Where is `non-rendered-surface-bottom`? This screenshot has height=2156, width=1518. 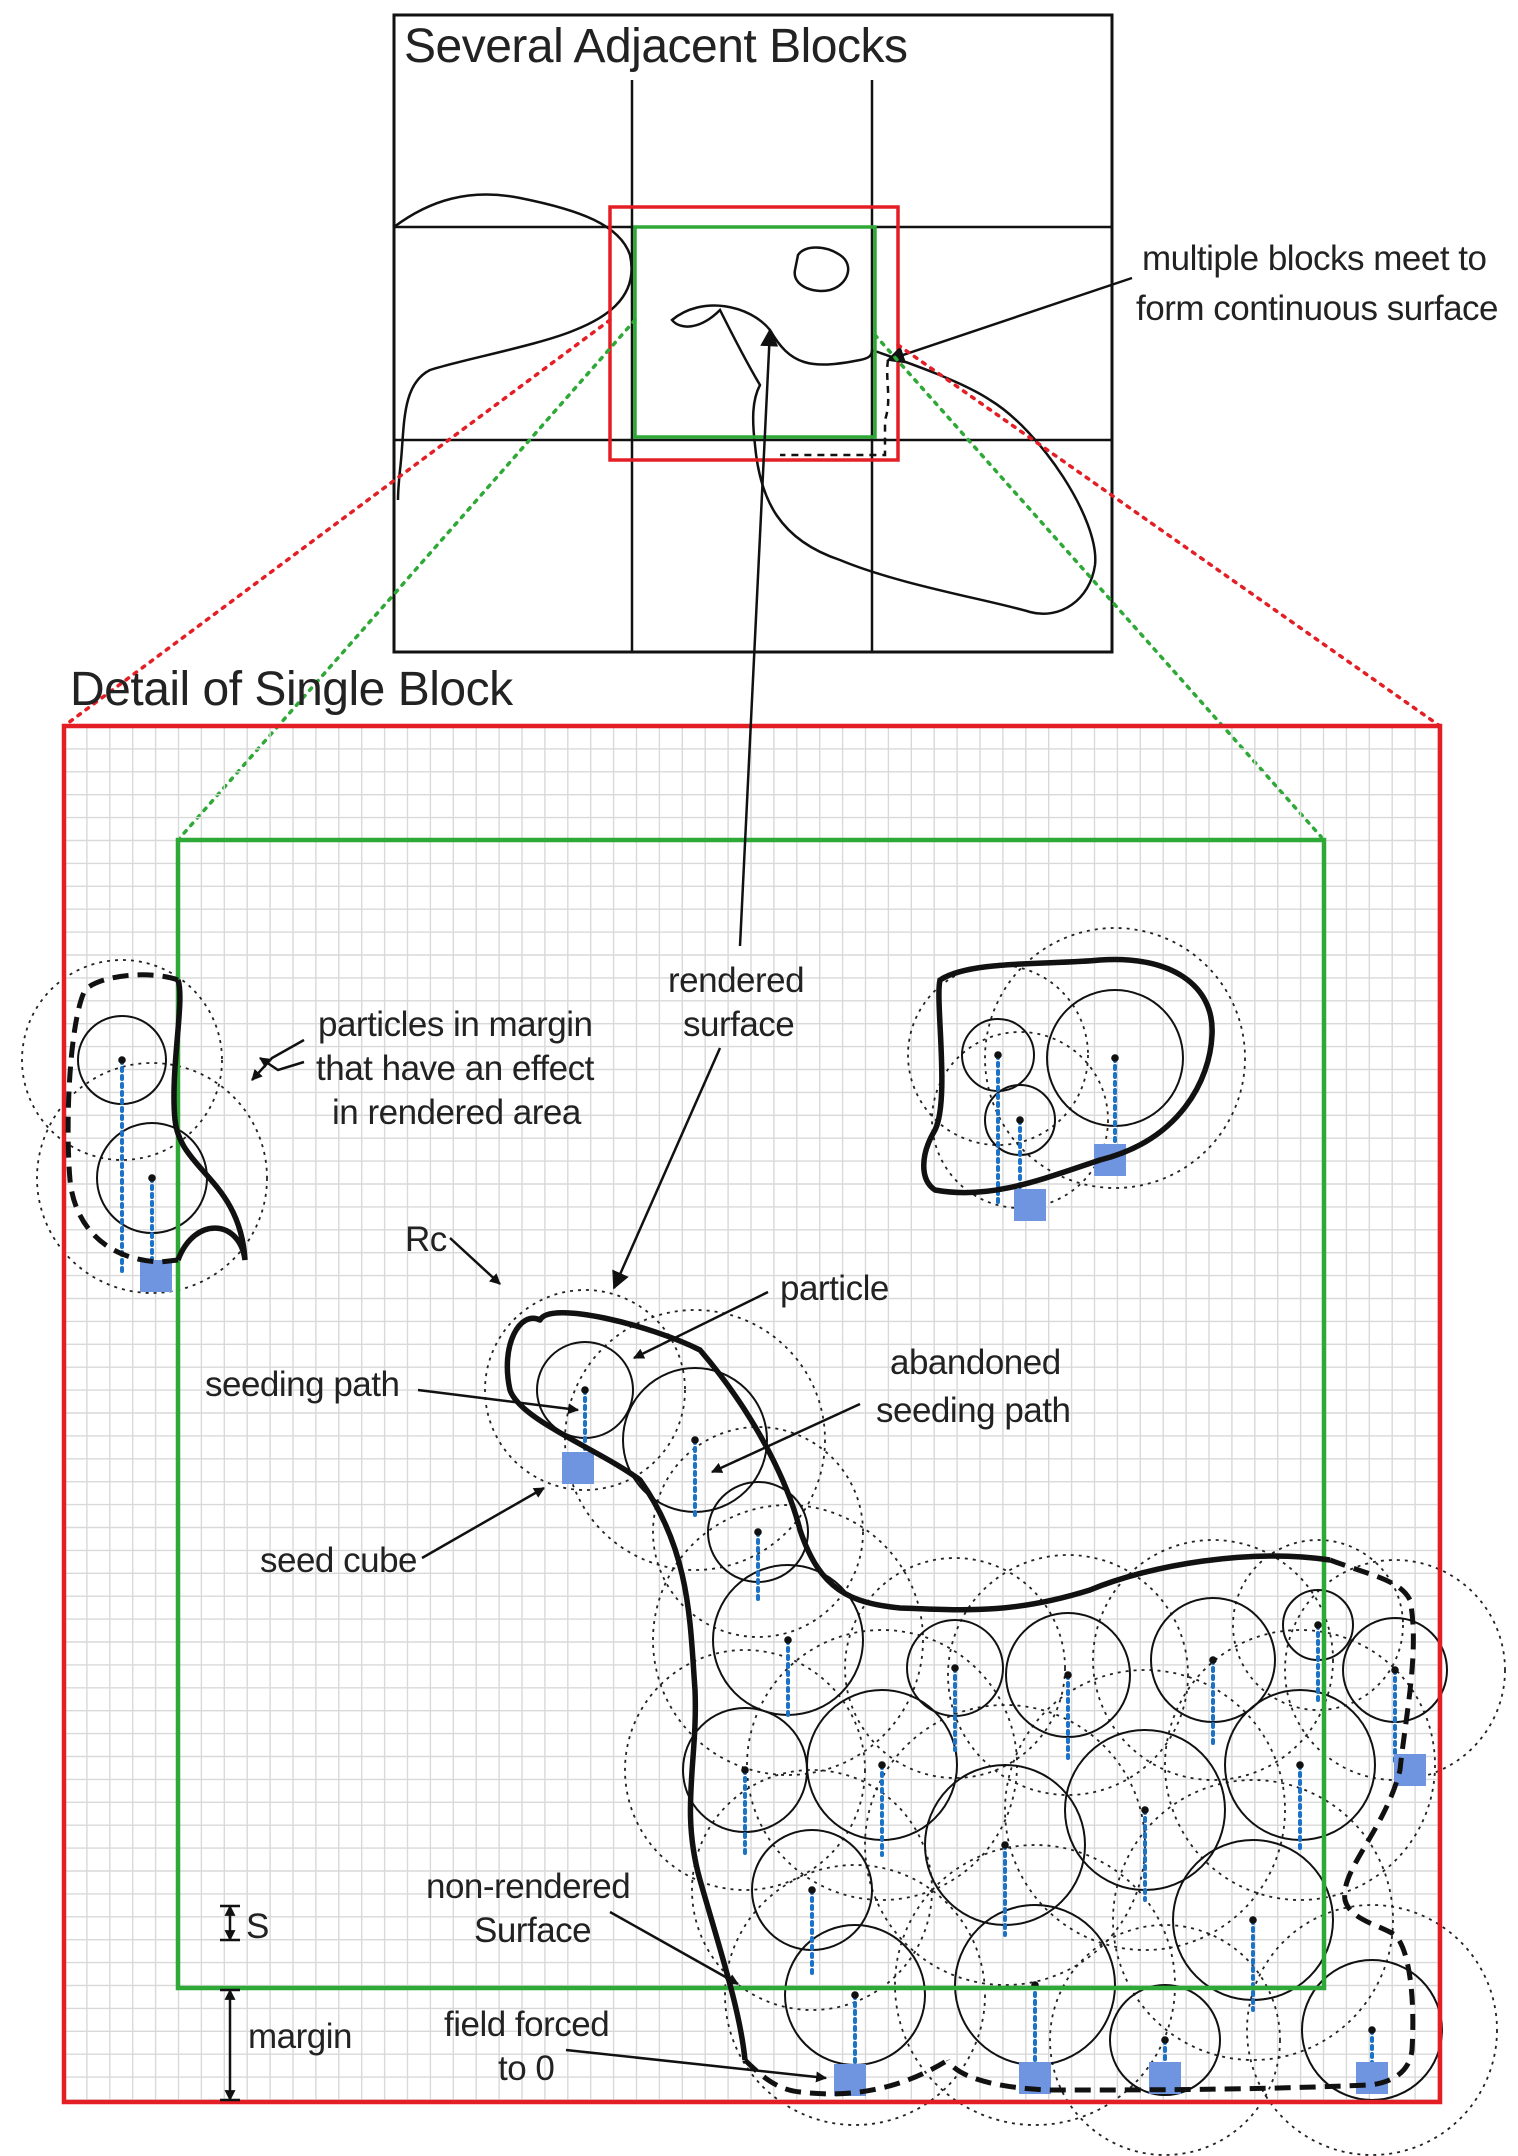
non-rendered-surface-bottom is located at coordinates (846, 2077).